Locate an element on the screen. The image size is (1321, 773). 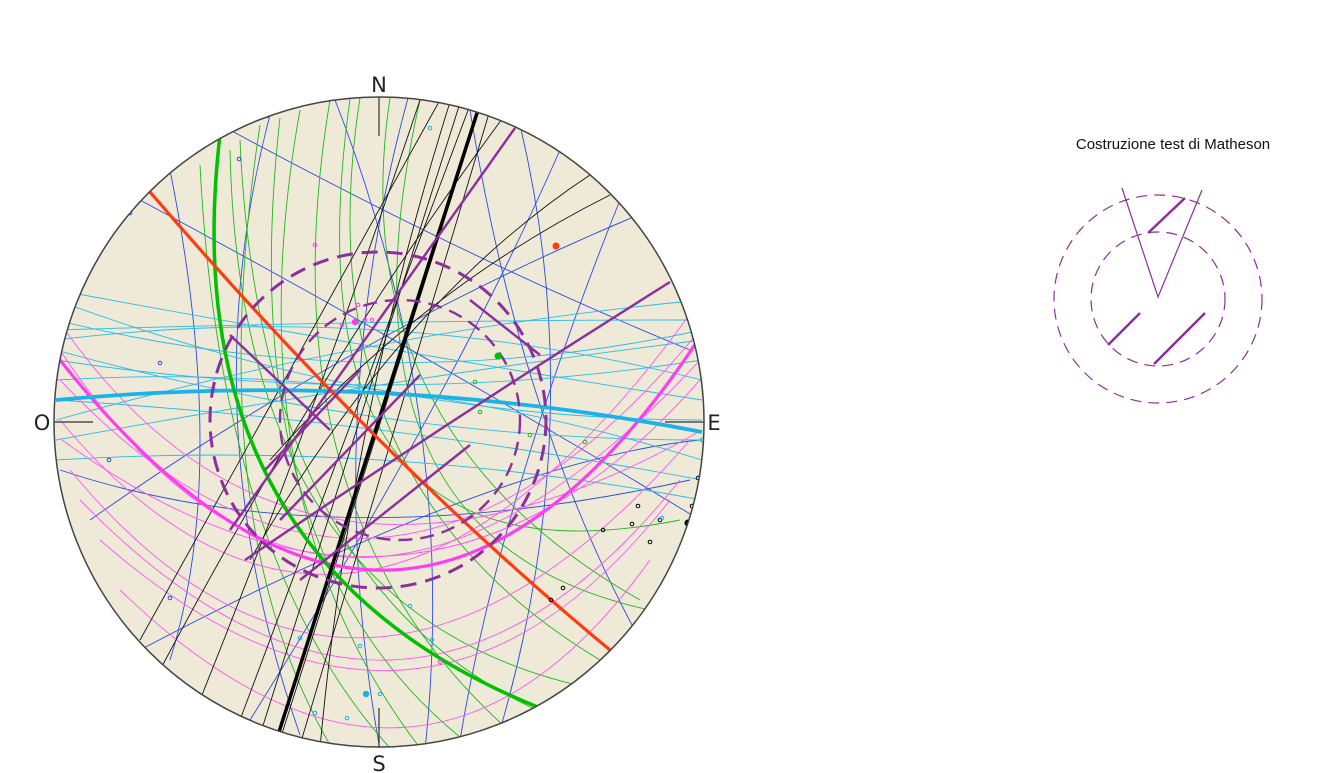
cyan-main-plane is located at coordinates (379, 411).